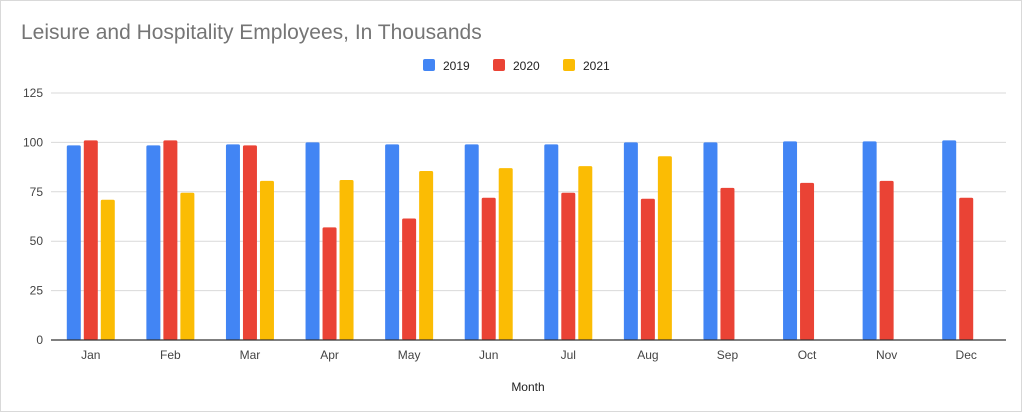 This screenshot has width=1024, height=414. Describe the element at coordinates (266, 260) in the screenshot. I see `bar-2021-mar` at that location.